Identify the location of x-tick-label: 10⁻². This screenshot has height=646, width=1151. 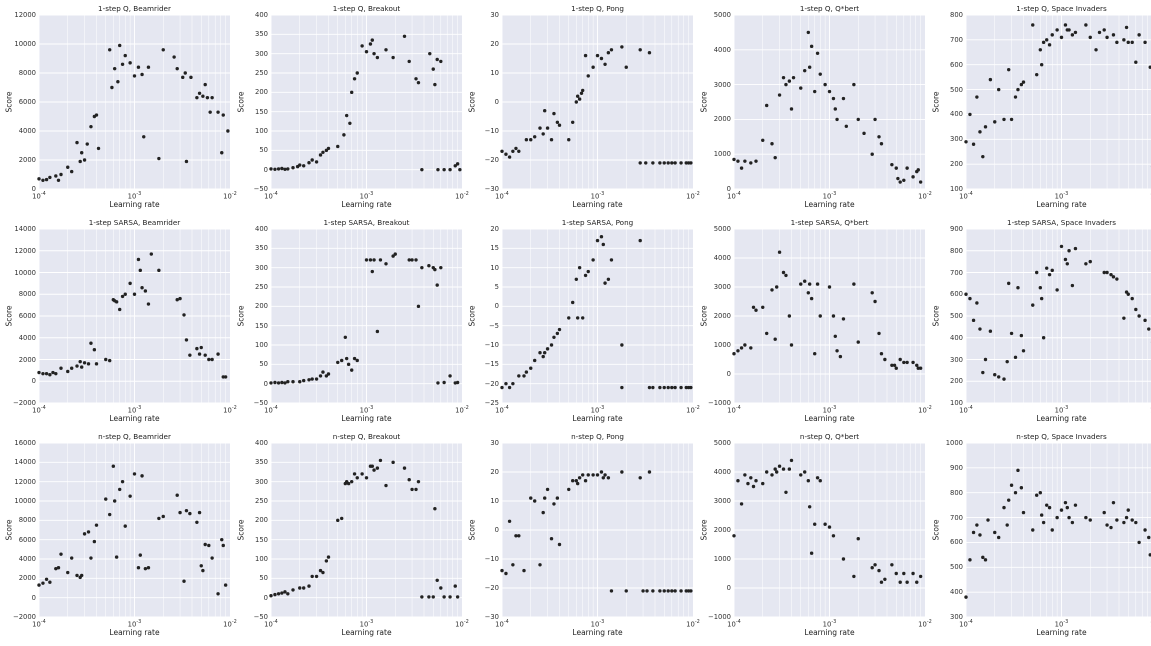
(462, 409).